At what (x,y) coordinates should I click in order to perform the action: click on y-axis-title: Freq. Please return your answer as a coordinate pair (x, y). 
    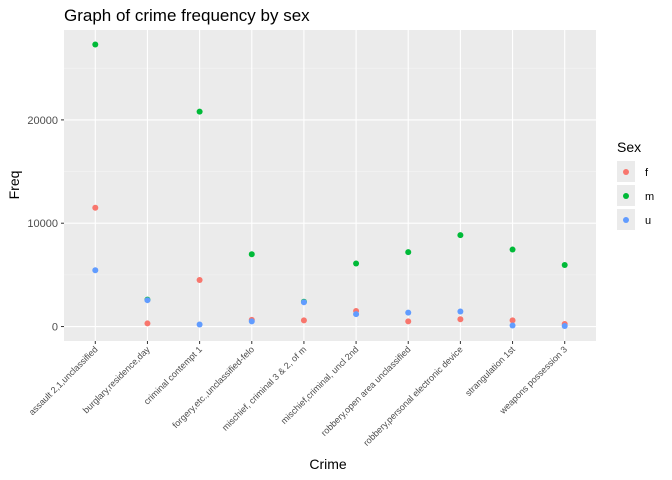
    Looking at the image, I should click on (14, 185).